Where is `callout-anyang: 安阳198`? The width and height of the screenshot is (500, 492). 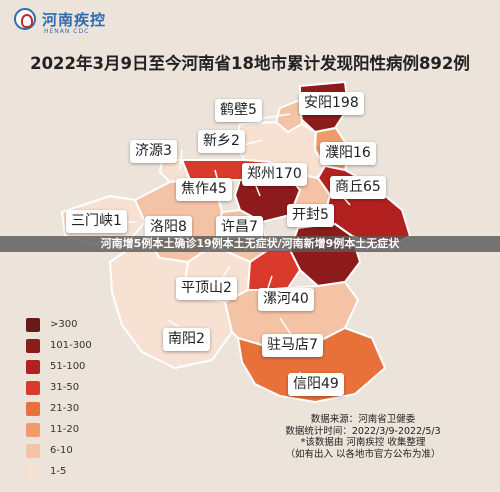 callout-anyang: 安阳198 is located at coordinates (331, 103).